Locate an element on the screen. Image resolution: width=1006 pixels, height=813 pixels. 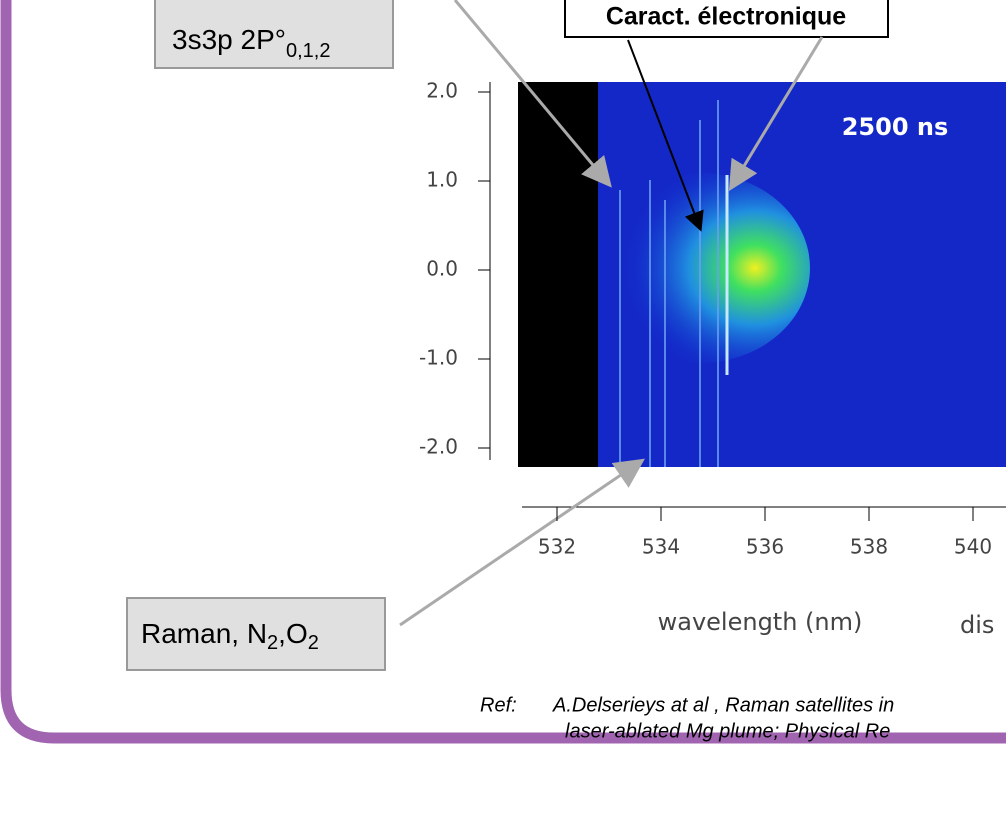
y-tick-label: -1.0 is located at coordinates (438, 358).